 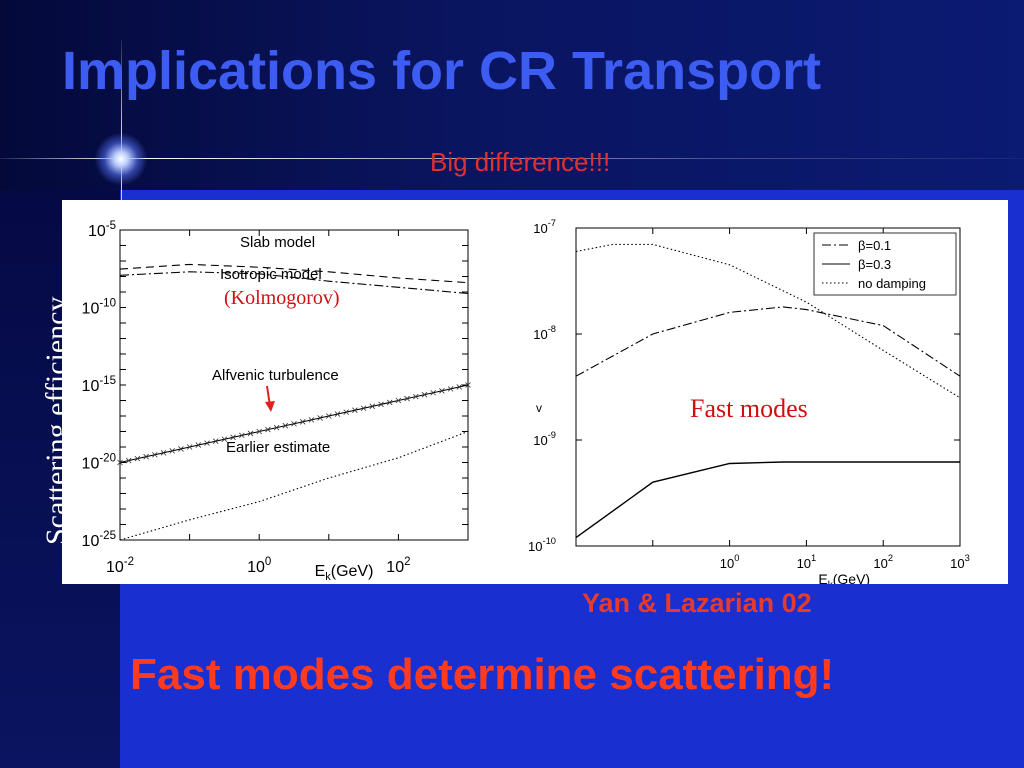 What do you see at coordinates (874, 264) in the screenshot?
I see `plot2-legend-label: β=0.3` at bounding box center [874, 264].